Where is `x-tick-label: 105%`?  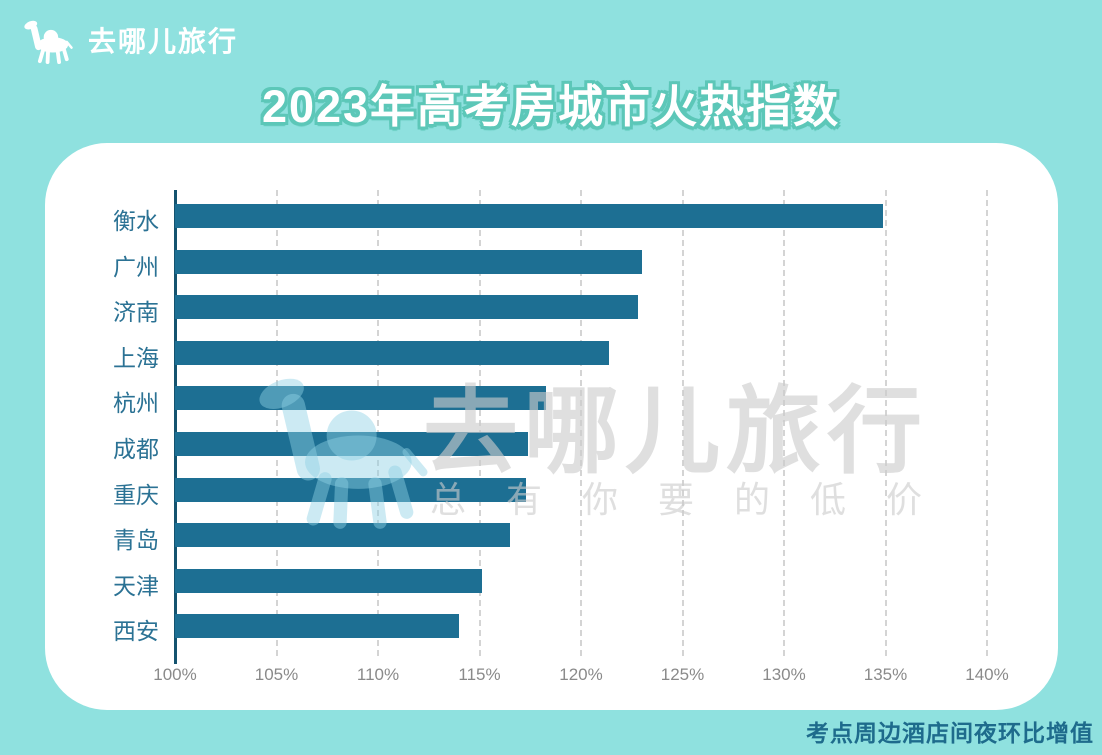 x-tick-label: 105% is located at coordinates (276, 674).